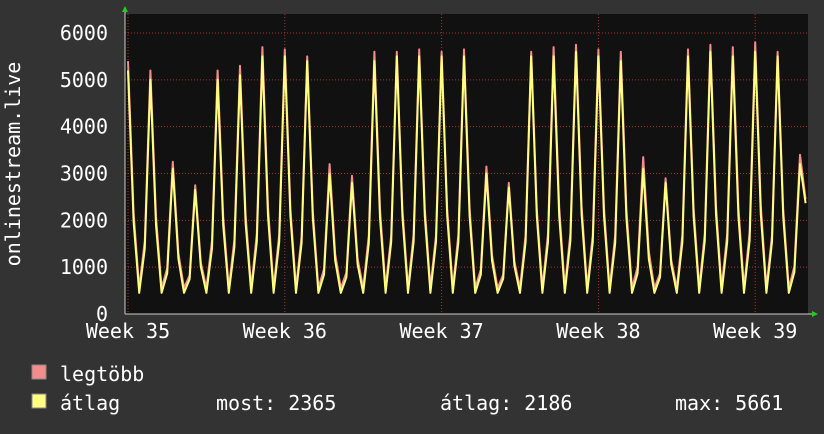 The image size is (824, 434). Describe the element at coordinates (84, 80) in the screenshot. I see `y-tick-label: 5000` at that location.